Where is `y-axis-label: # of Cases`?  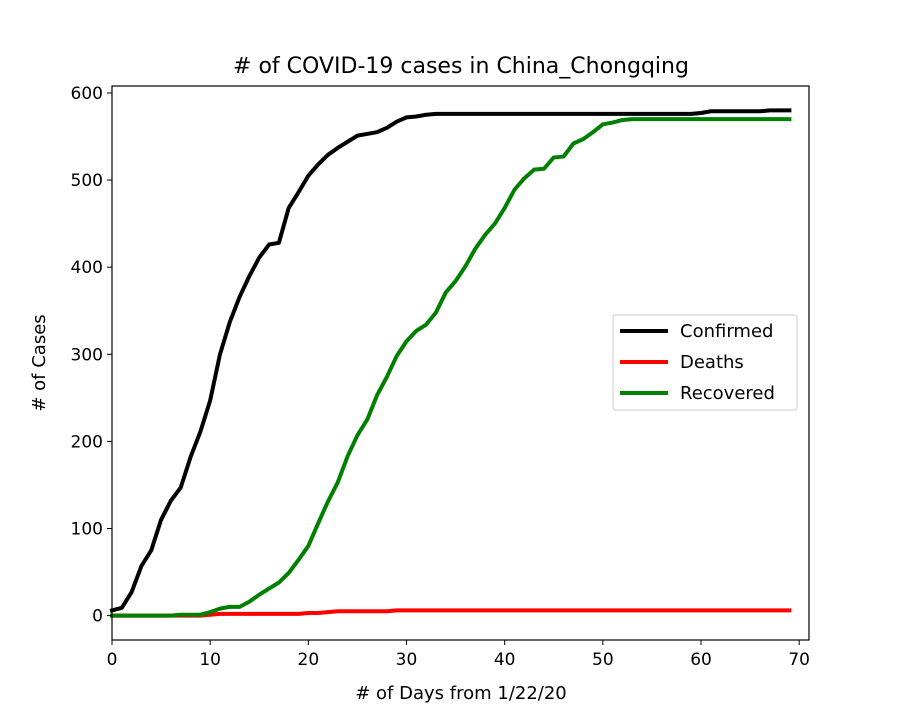
y-axis-label: # of Cases is located at coordinates (39, 362).